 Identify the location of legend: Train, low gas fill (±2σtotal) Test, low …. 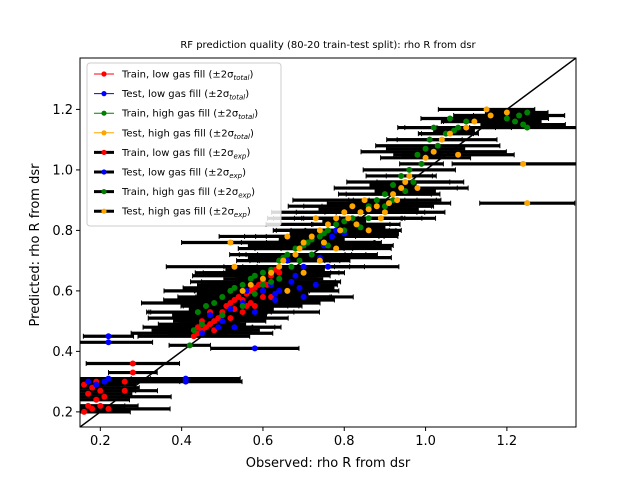
(184, 144).